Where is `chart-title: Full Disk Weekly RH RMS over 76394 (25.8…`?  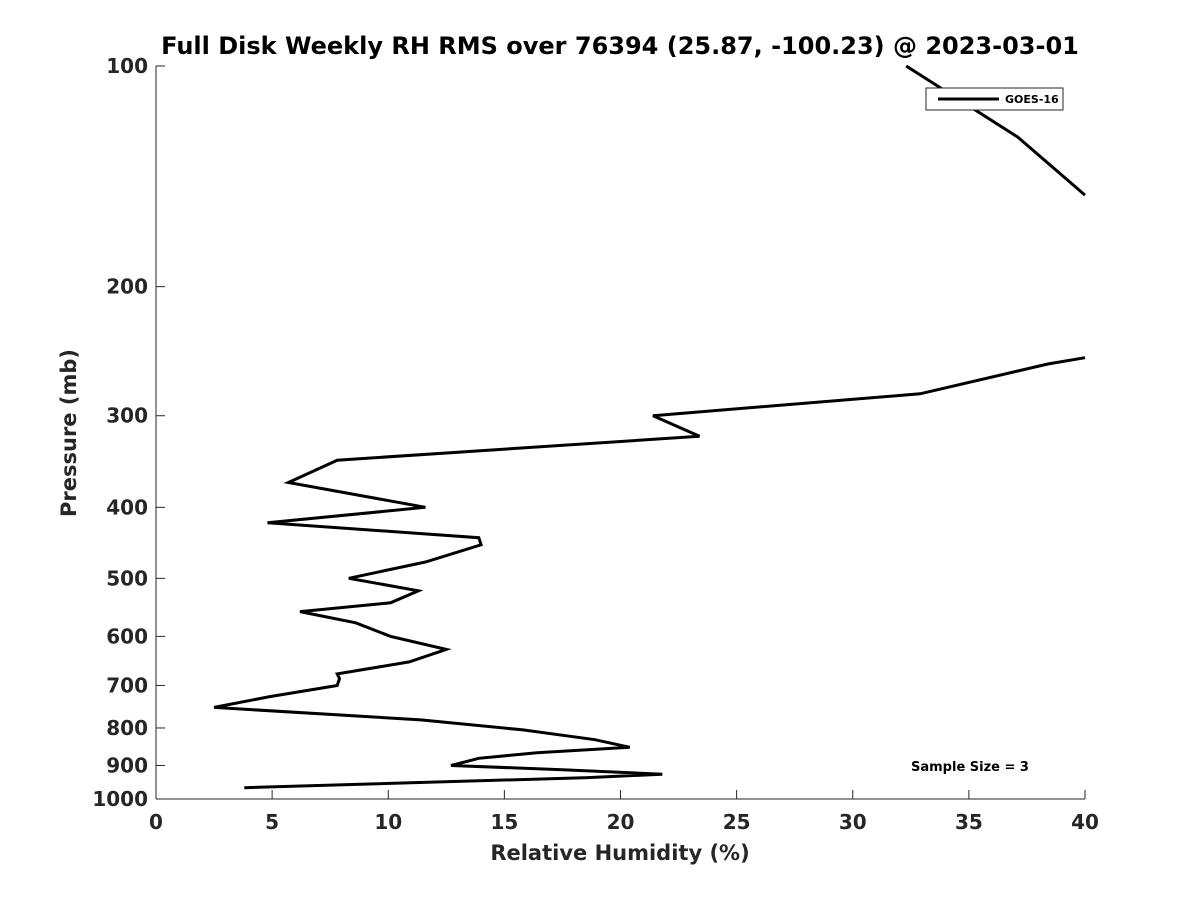 chart-title: Full Disk Weekly RH RMS over 76394 (25.8… is located at coordinates (620, 46).